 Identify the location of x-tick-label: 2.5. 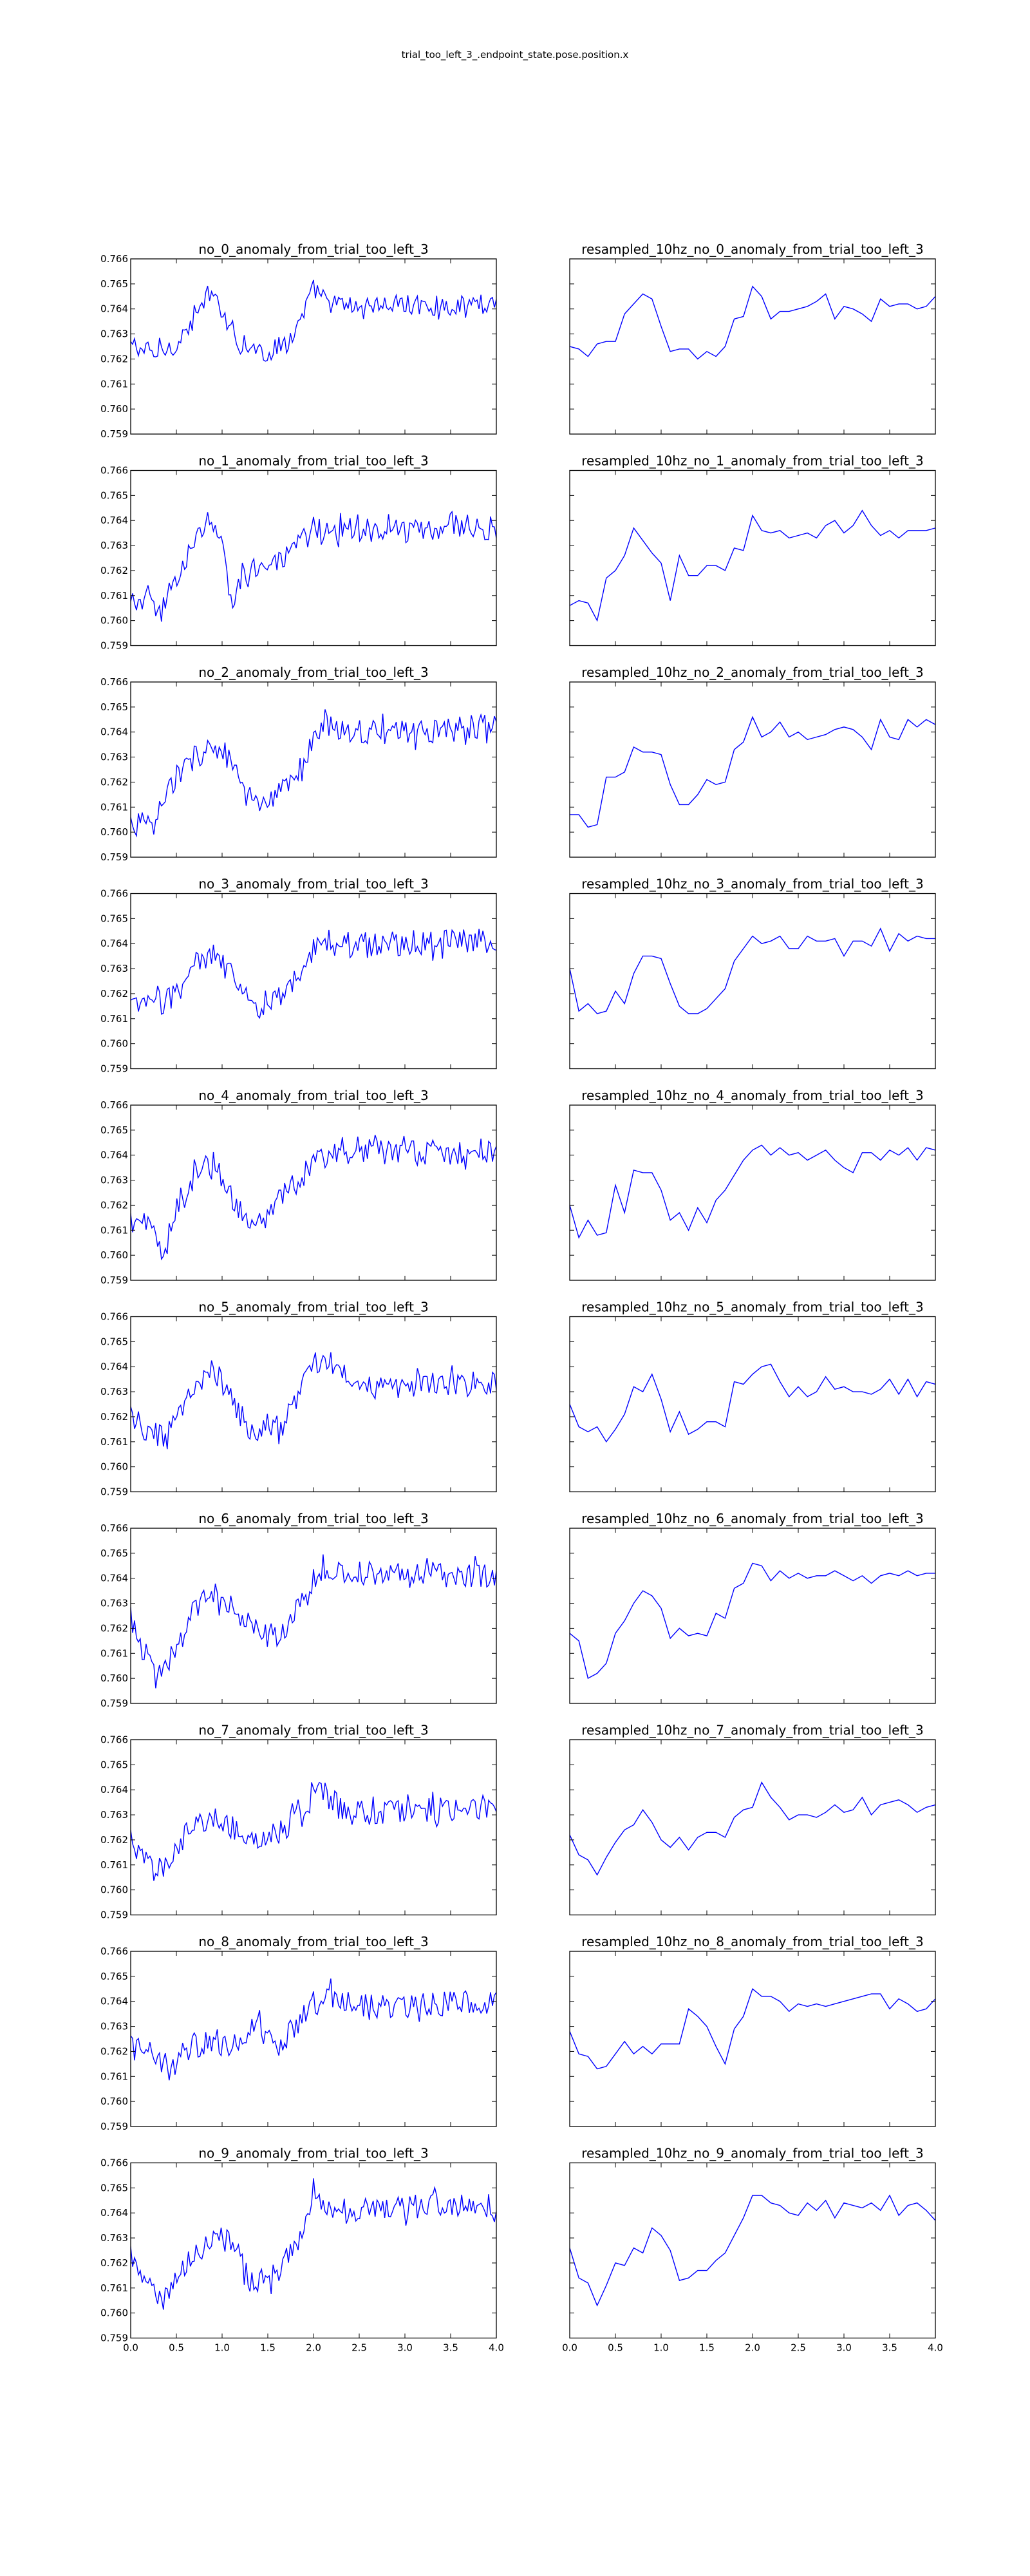
(359, 2348).